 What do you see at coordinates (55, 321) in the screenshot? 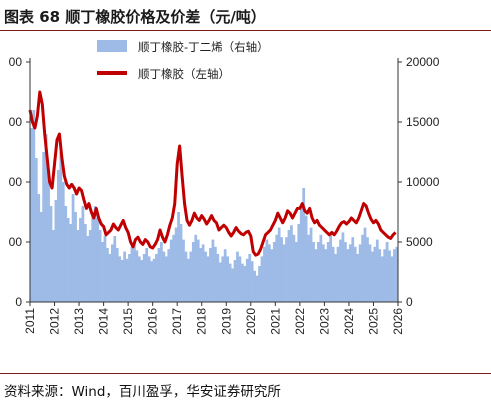
I see `x-tick-label: 2012` at bounding box center [55, 321].